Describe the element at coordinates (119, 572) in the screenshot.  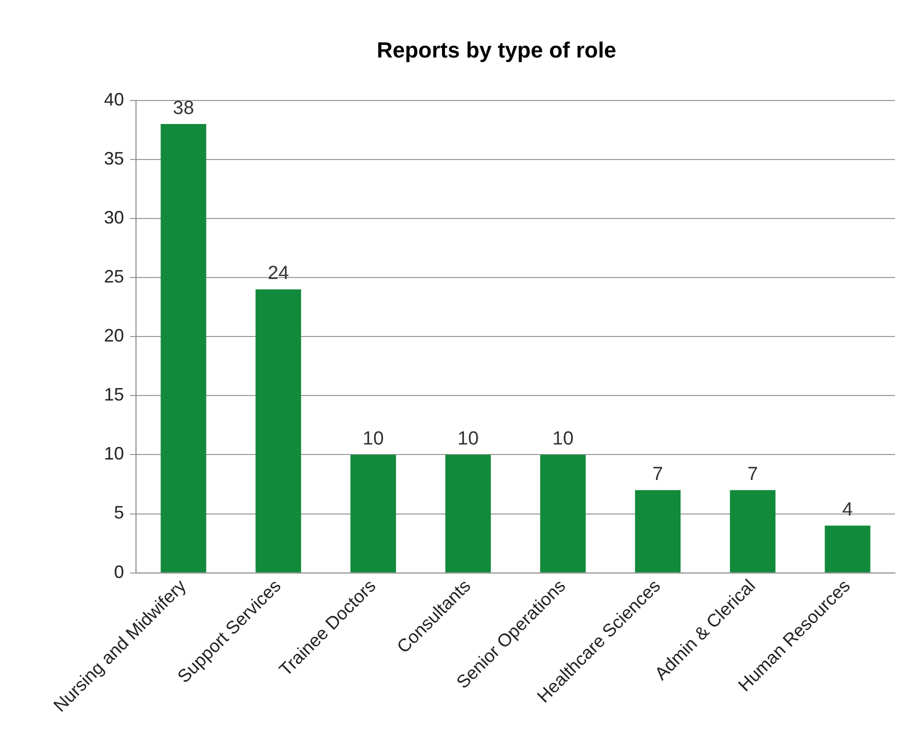
I see `y-tick-label: 0` at that location.